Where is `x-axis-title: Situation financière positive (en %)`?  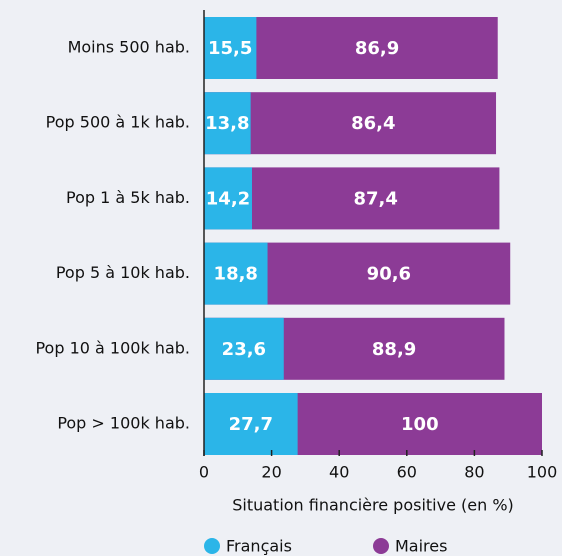 x-axis-title: Situation financière positive (en %) is located at coordinates (373, 505).